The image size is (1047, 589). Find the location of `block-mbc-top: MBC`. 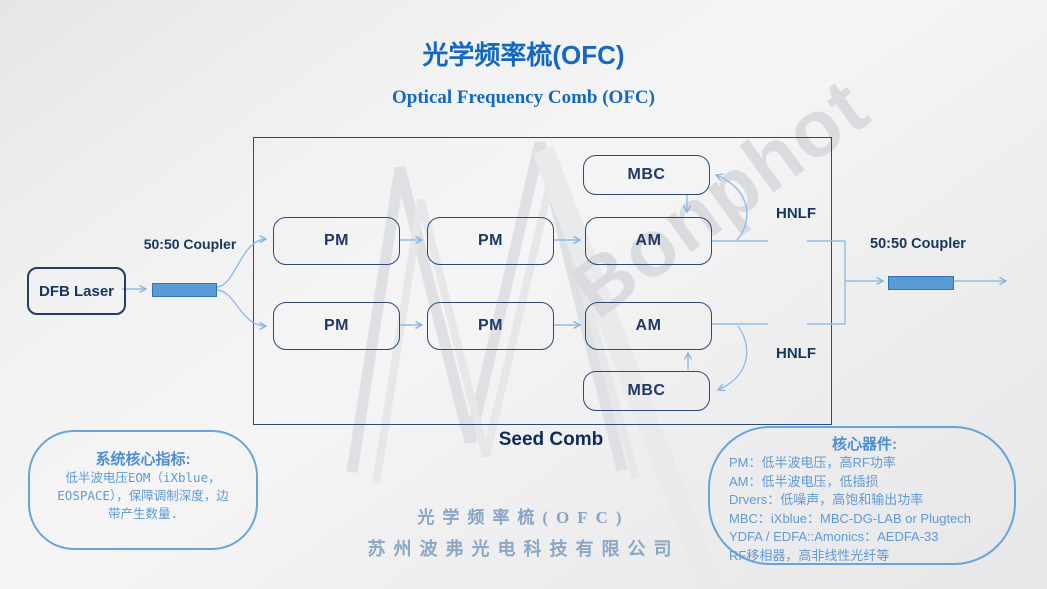

block-mbc-top: MBC is located at coordinates (646, 175).